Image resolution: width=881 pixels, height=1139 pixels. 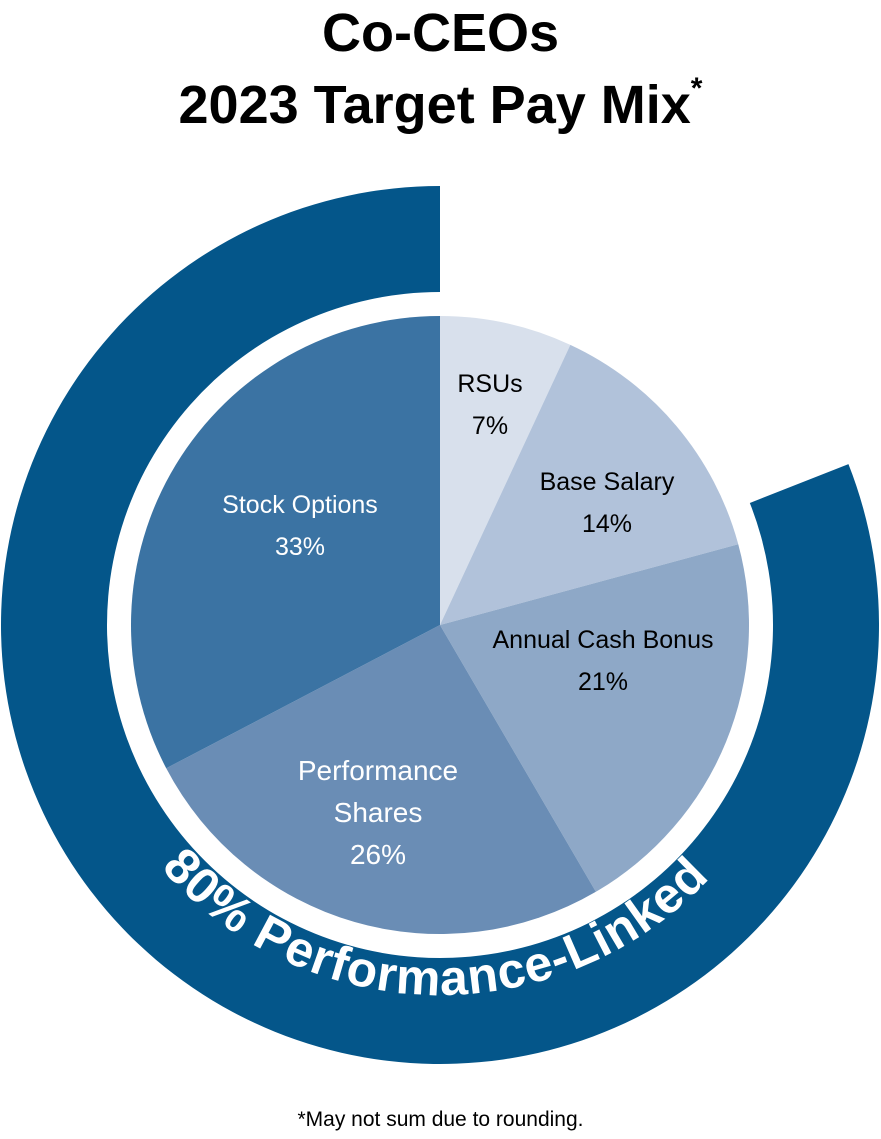 I want to click on slice-name-label: RSUs, so click(x=489, y=384).